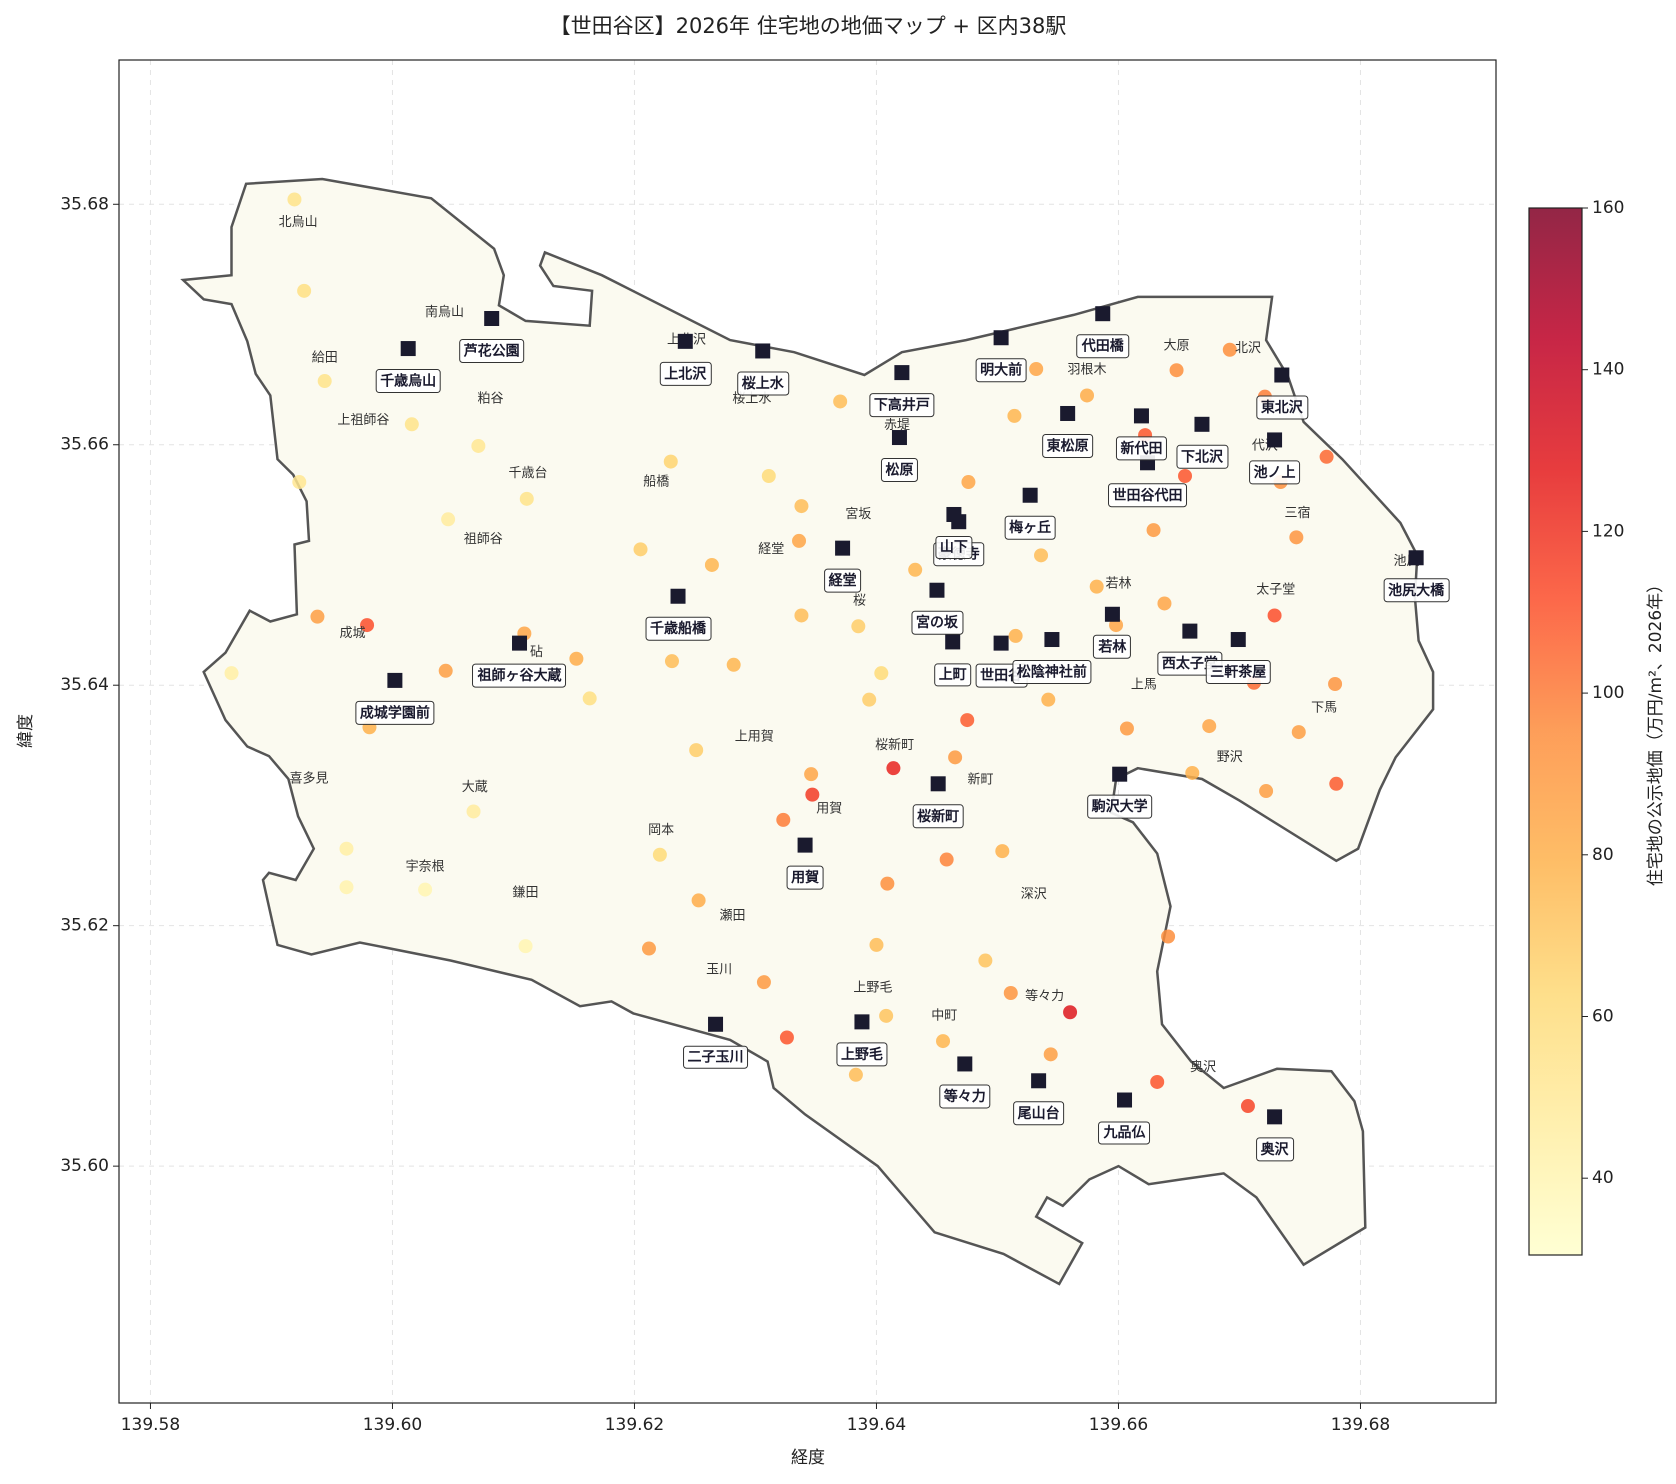 This screenshot has height=1484, width=1676. Describe the element at coordinates (1111, 646) in the screenshot. I see `station-label-group: 若林` at that location.